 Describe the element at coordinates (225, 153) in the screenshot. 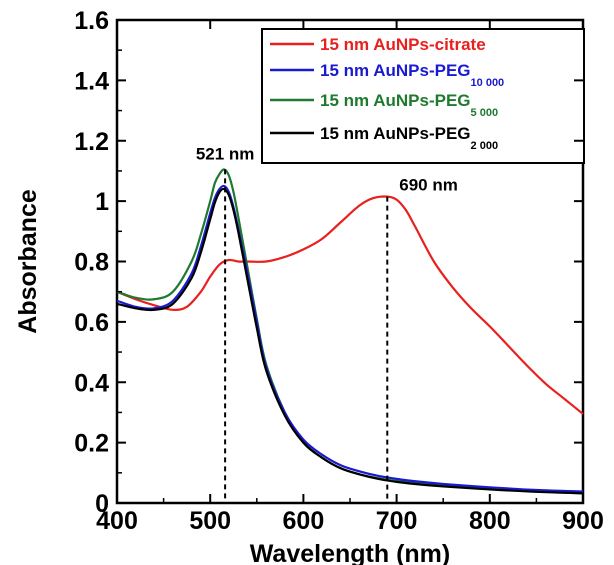

I see `peak-label: 521 nm` at that location.